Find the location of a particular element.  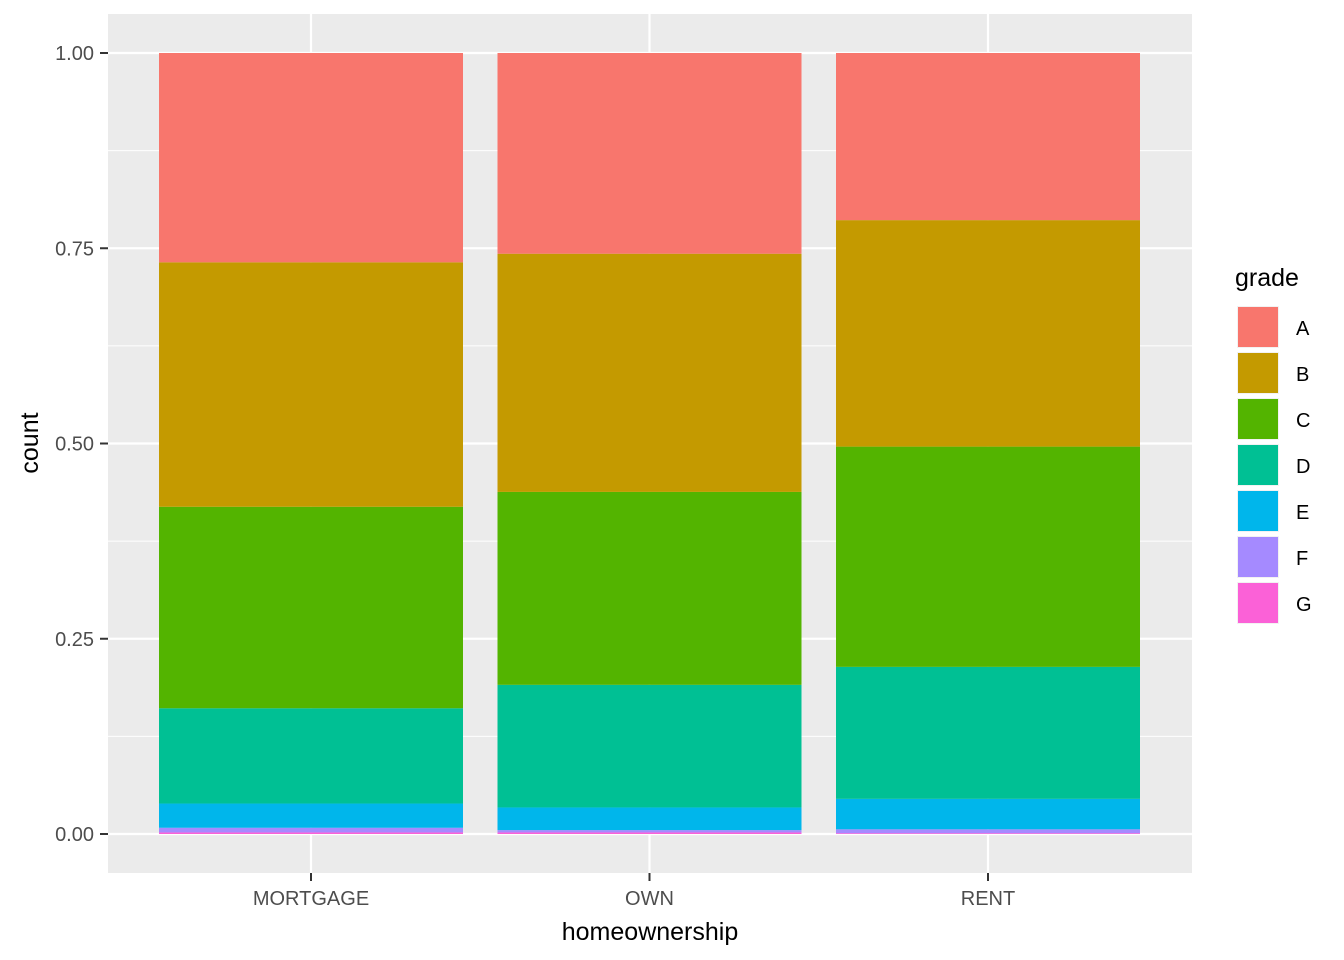

legend-swatch-c is located at coordinates (1258, 419).